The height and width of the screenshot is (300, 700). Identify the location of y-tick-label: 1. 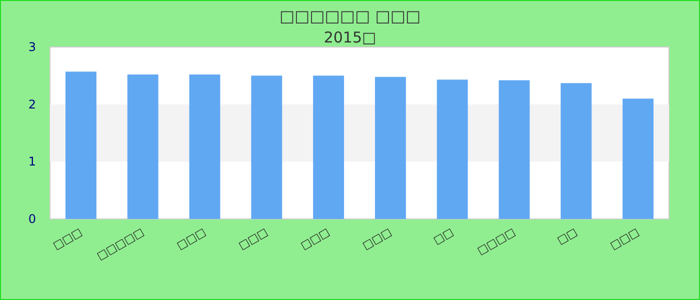
(32, 161).